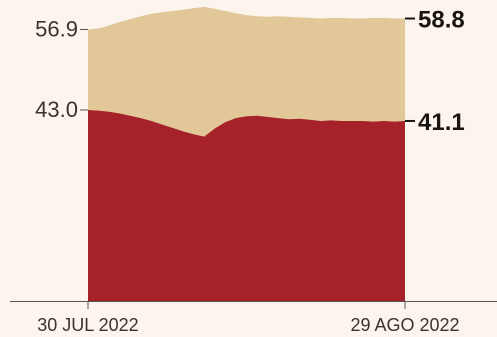 This screenshot has width=497, height=337. Describe the element at coordinates (441, 122) in the screenshot. I see `end-value-label-1: 41.1` at that location.